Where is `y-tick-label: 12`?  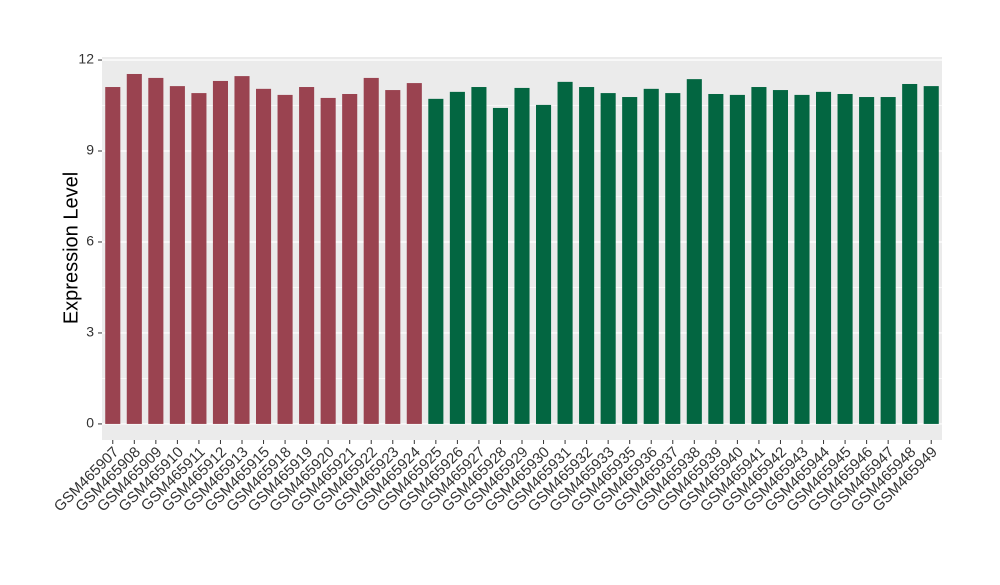
y-tick-label: 12 is located at coordinates (86, 59).